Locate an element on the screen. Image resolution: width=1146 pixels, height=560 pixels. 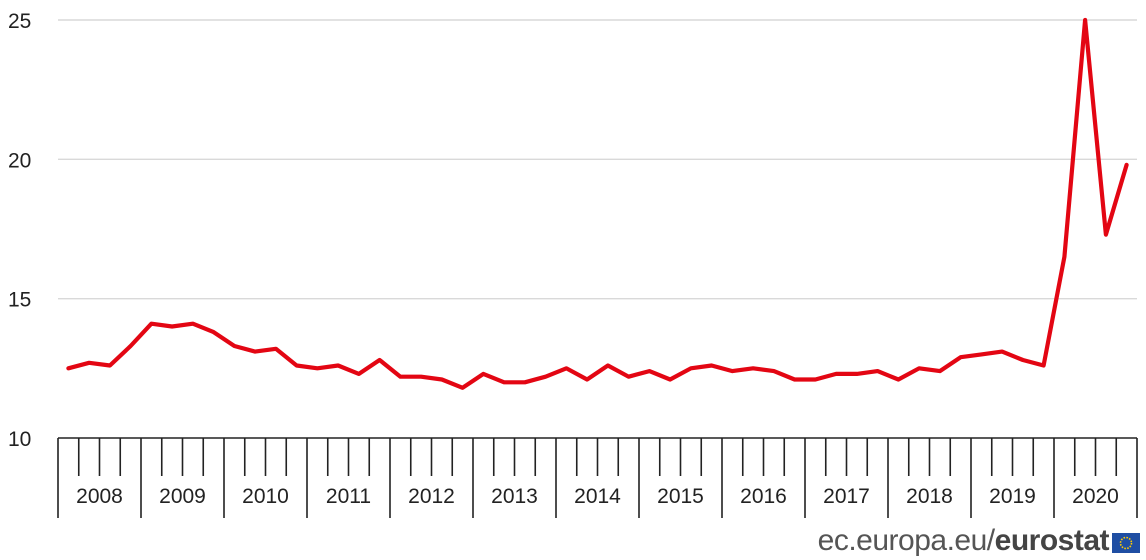
x-tick-label: 2015 is located at coordinates (680, 496).